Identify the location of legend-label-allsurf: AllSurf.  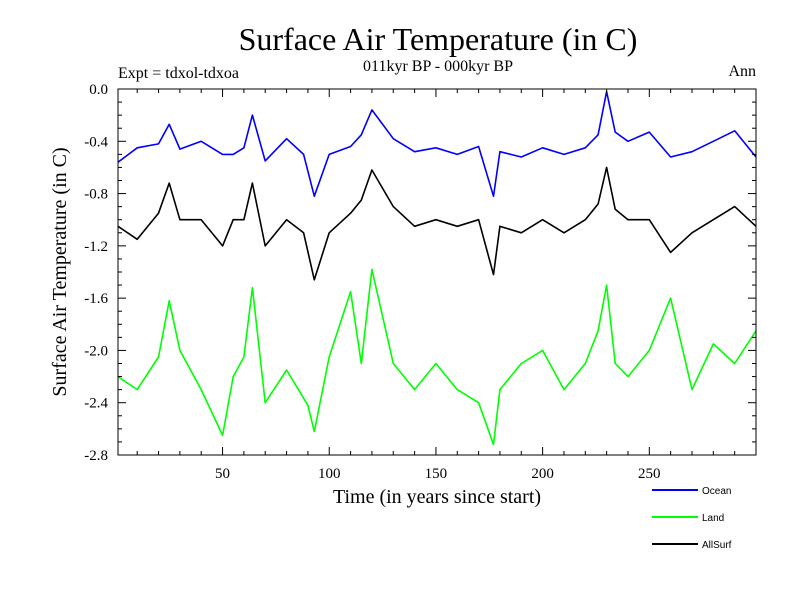
(717, 545).